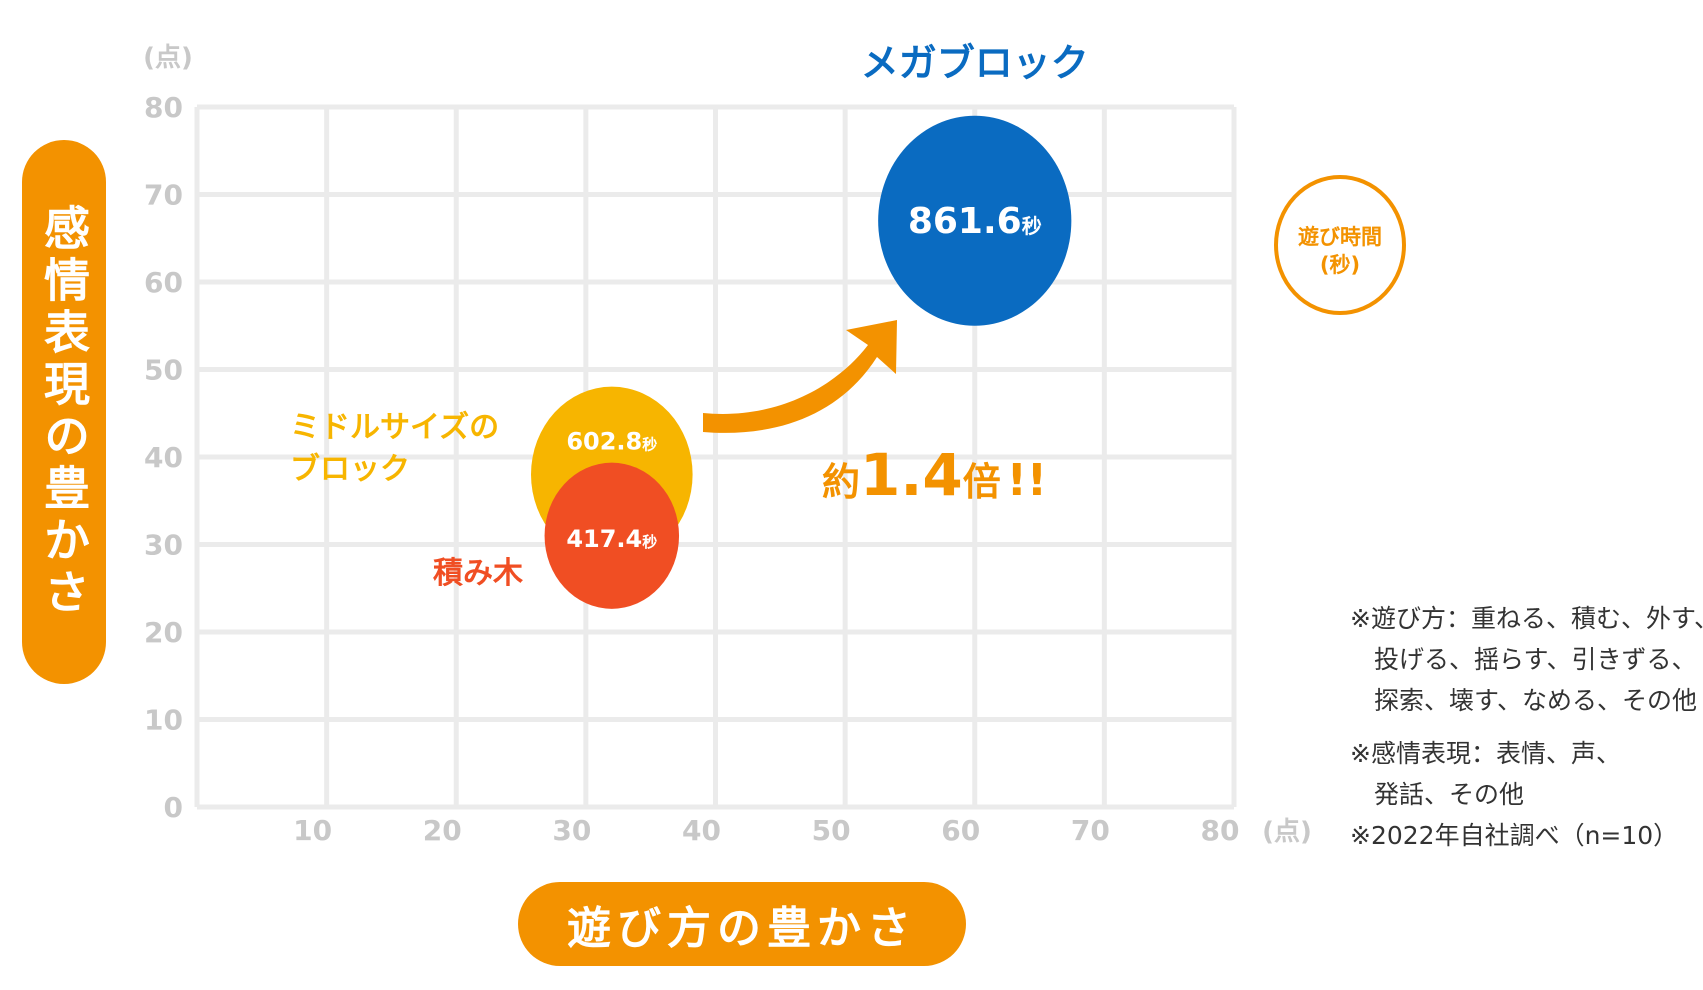  I want to click on note-survey: ※2022年自社調べ（n=10）, so click(1514, 835).